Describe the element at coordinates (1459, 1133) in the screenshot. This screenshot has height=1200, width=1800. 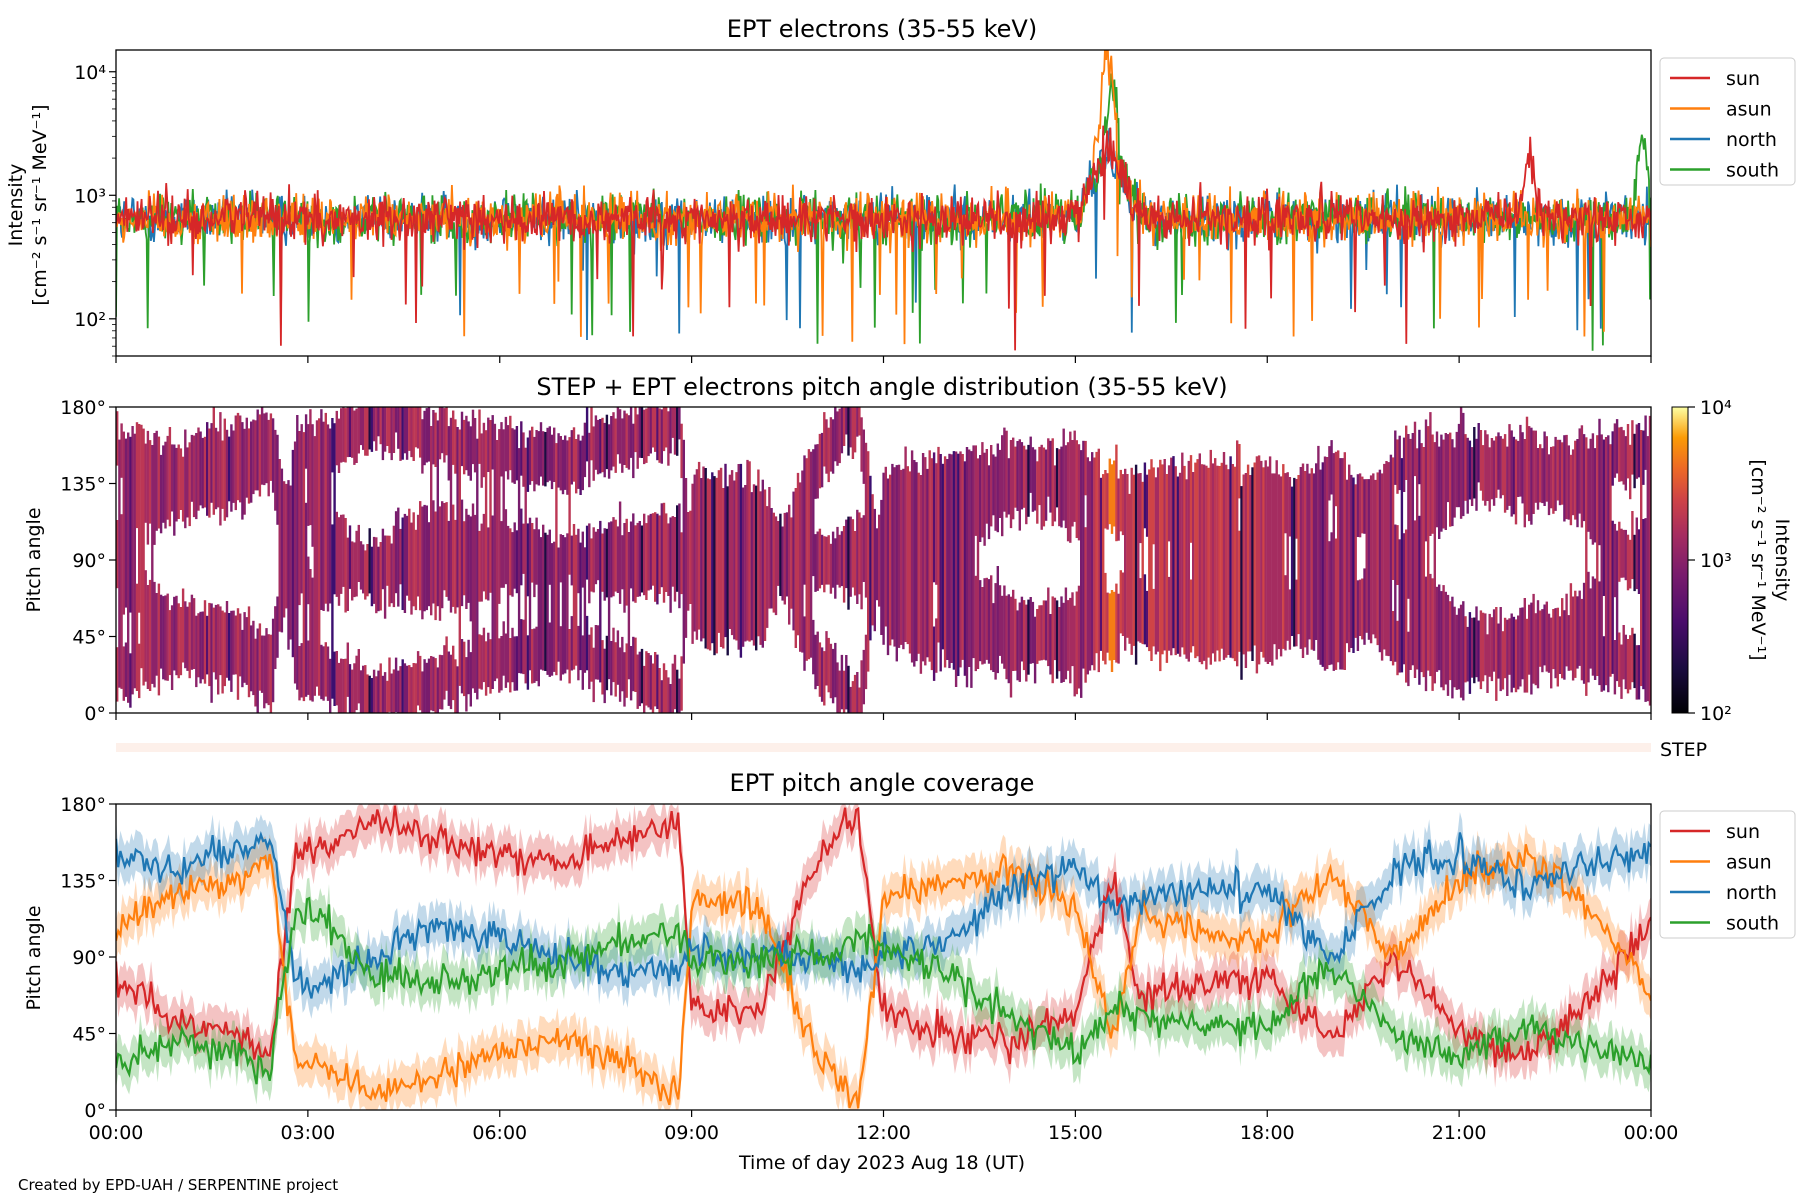
I see `x-tick-label: 21:00` at that location.